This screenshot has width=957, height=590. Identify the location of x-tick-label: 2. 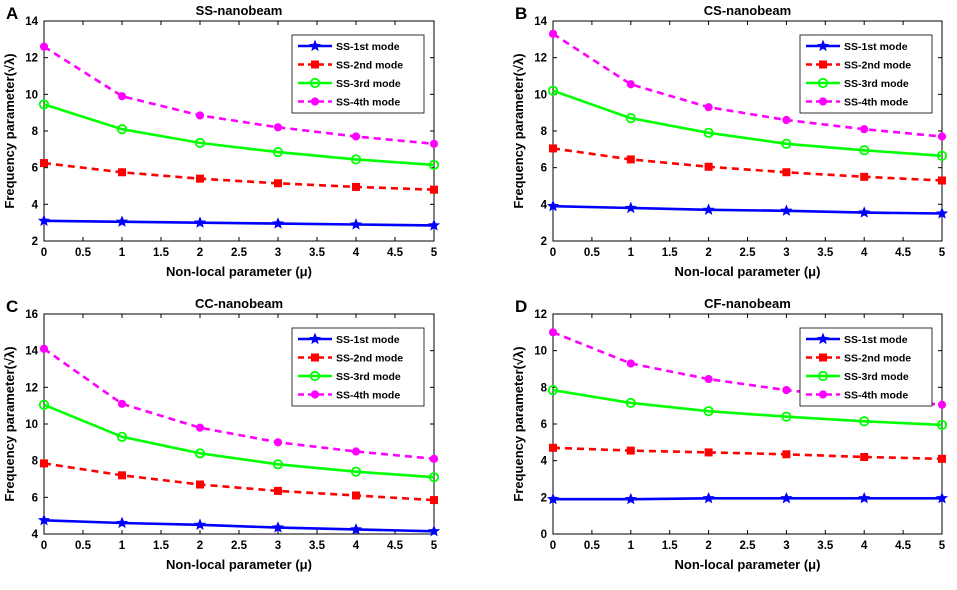
(200, 546).